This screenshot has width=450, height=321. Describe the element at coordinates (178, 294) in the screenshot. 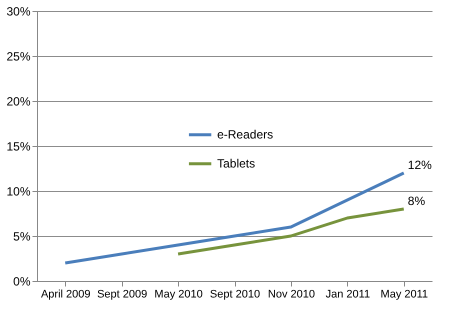

I see `x-tick-label: May 2010` at that location.